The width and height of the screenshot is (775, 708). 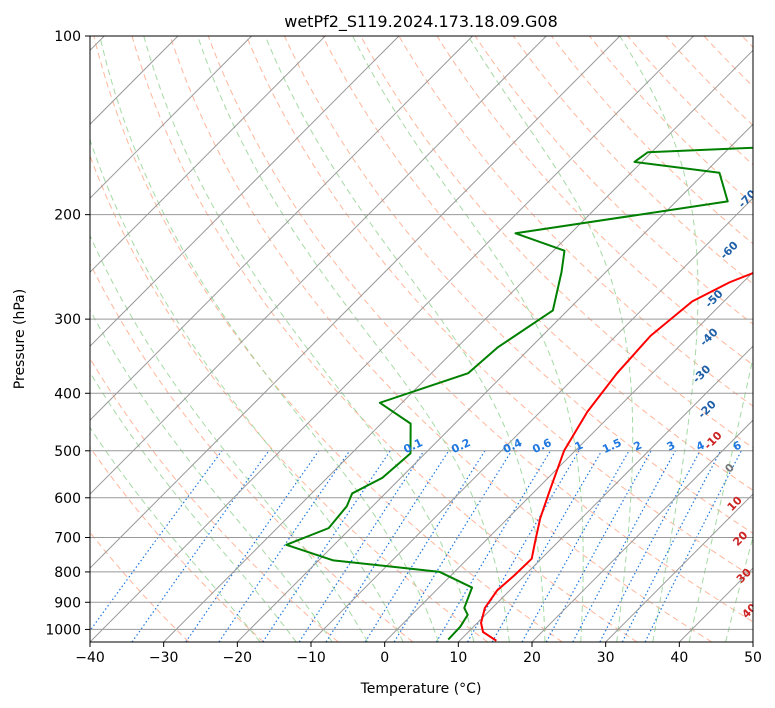 What do you see at coordinates (90, 658) in the screenshot?
I see `x-tick-label: −40` at bounding box center [90, 658].